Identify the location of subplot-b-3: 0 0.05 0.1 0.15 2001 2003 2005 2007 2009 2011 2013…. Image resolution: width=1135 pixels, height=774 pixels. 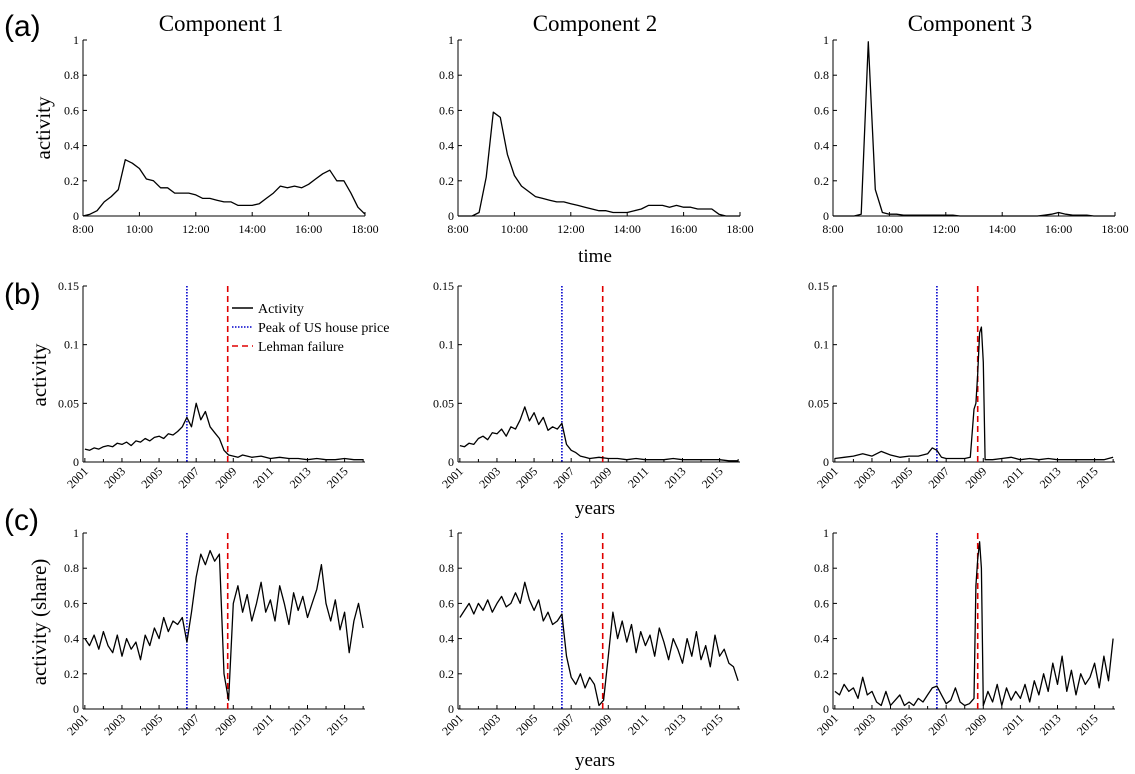
(961, 385).